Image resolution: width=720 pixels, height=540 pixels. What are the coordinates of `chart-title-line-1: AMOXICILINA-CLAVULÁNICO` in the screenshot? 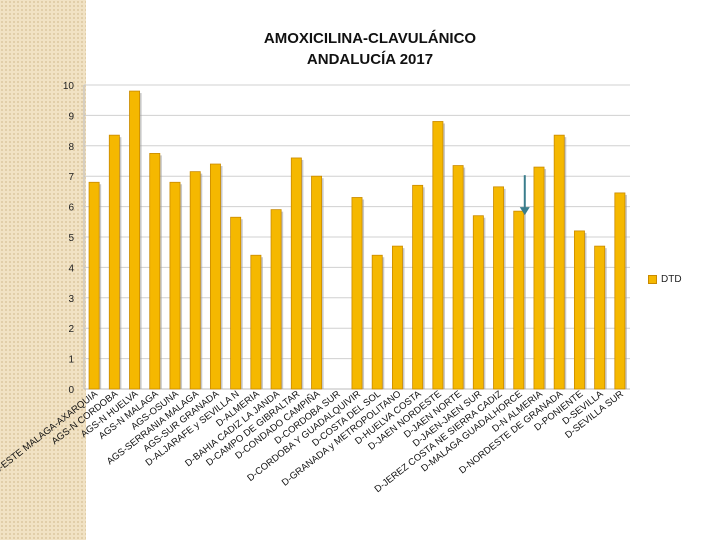 It's located at (370, 38).